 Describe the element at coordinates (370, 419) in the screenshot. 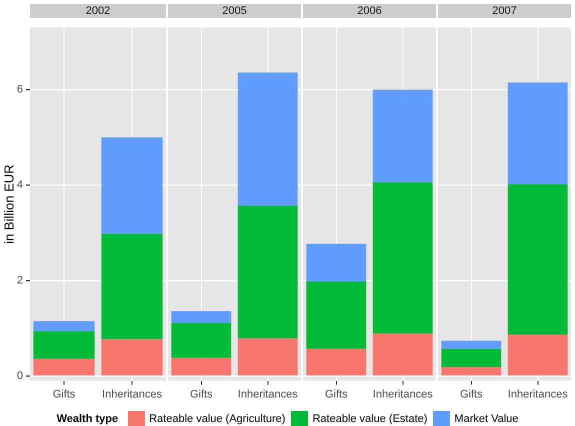

I see `legend-label: Rateable value (Estate)` at that location.